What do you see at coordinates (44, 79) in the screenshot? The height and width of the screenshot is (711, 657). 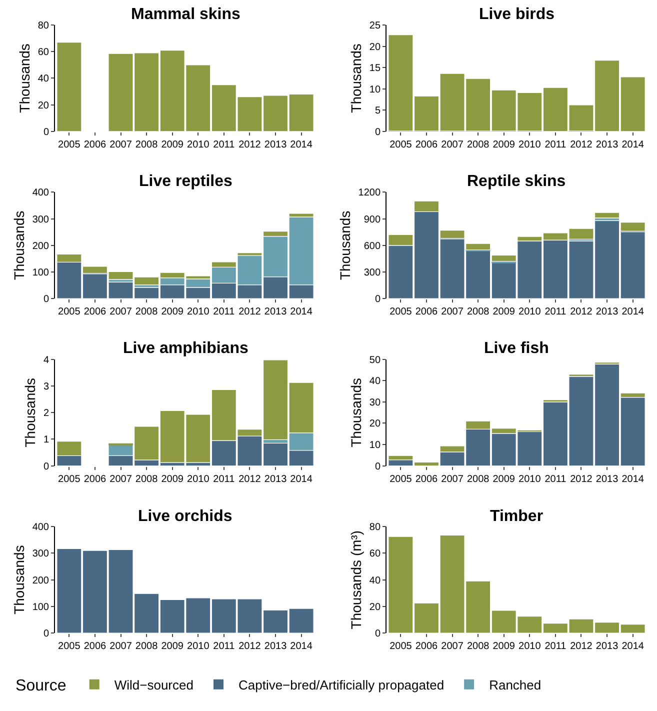 I see `y-tick-label: 40` at bounding box center [44, 79].